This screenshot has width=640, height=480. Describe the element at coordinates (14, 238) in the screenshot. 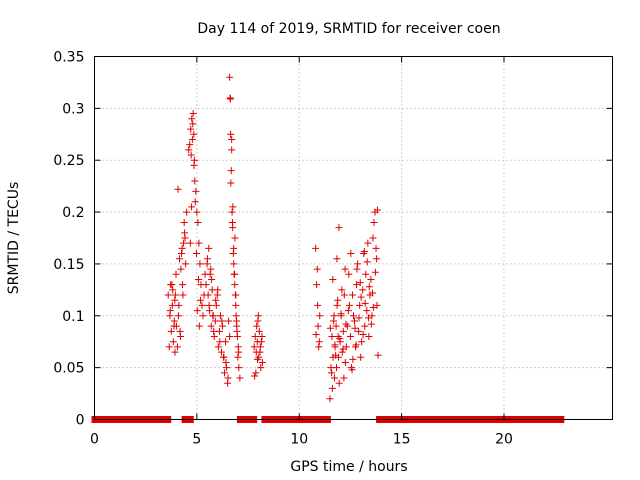

I see `y-axis-label: SRMTID / TECUs` at that location.